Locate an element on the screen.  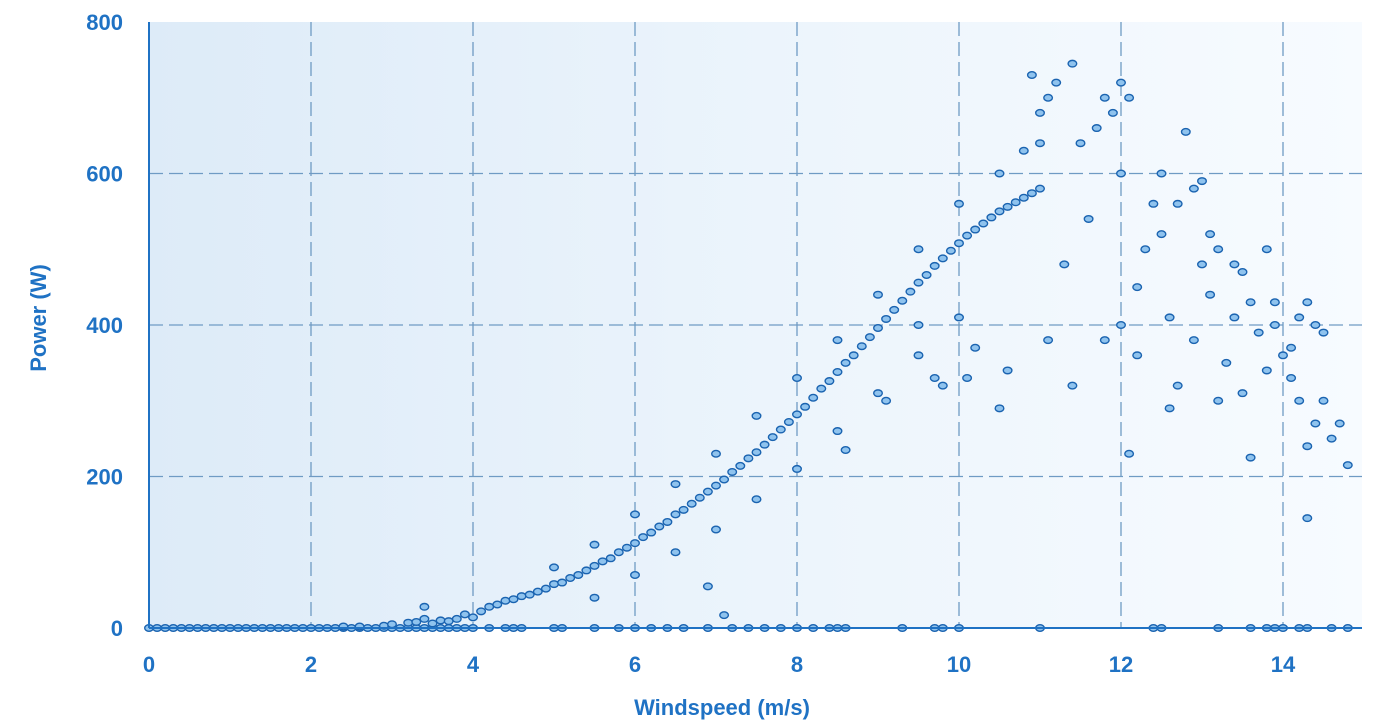
x-tick-label: 0 is located at coordinates (149, 664).